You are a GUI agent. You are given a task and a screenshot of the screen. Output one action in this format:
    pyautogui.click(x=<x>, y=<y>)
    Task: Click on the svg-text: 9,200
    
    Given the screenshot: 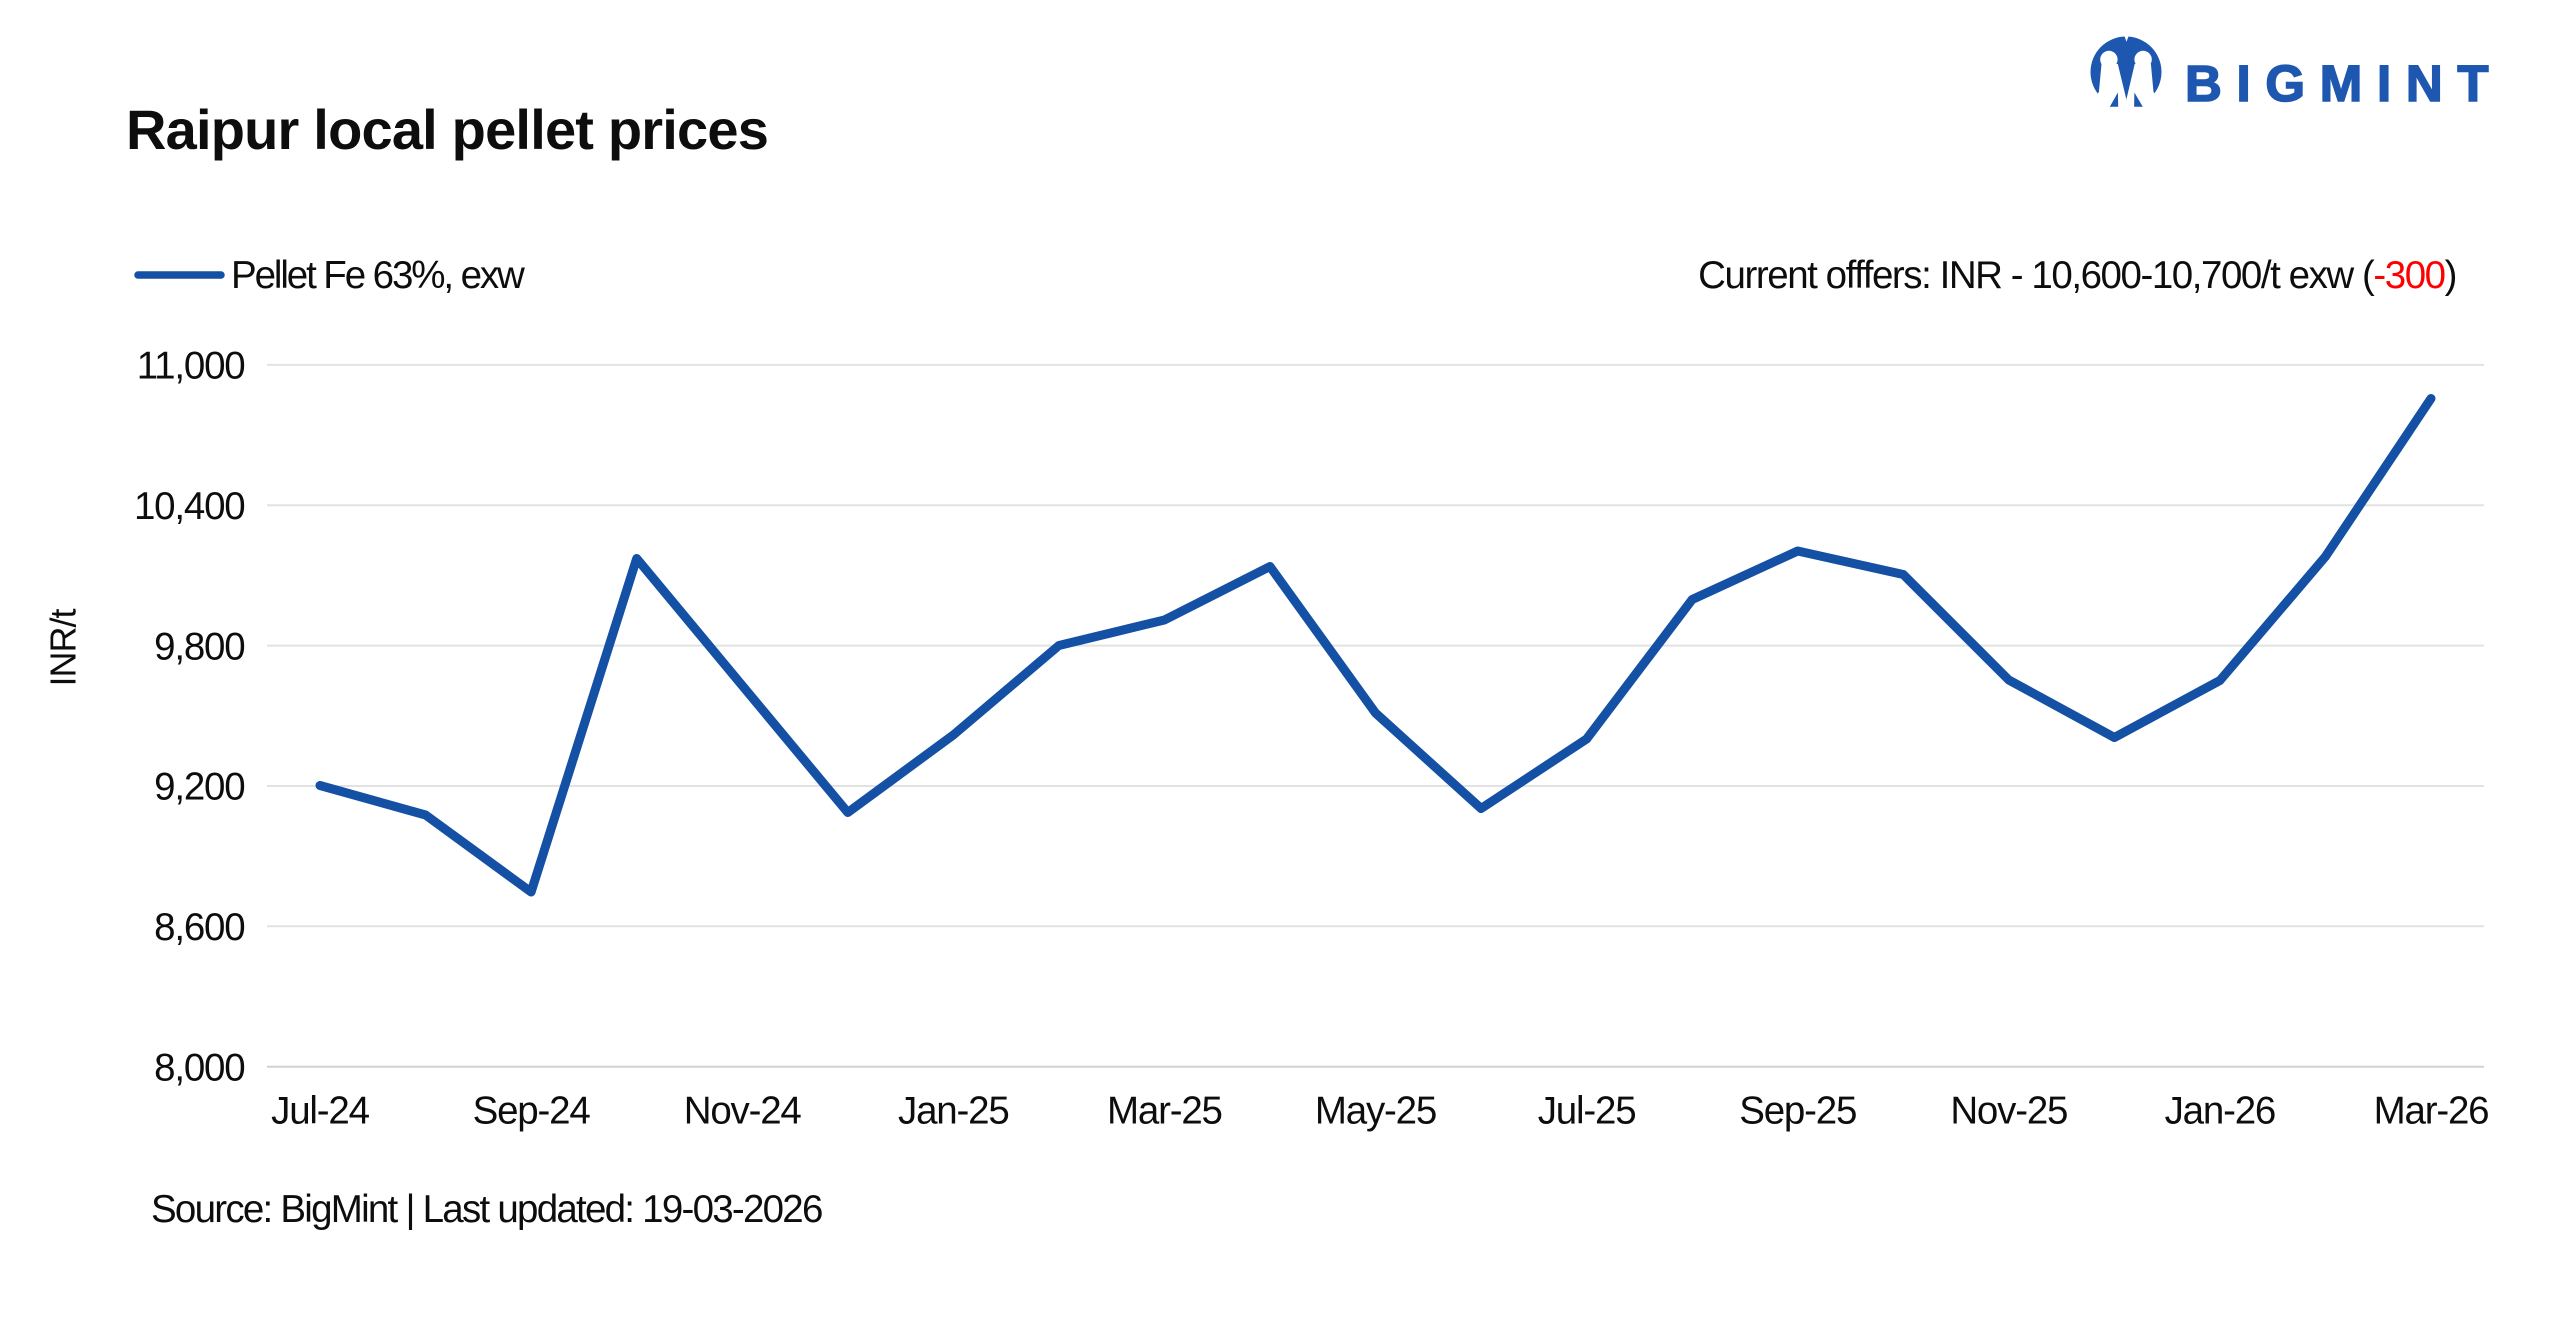 What is the action you would take?
    pyautogui.click(x=199, y=787)
    